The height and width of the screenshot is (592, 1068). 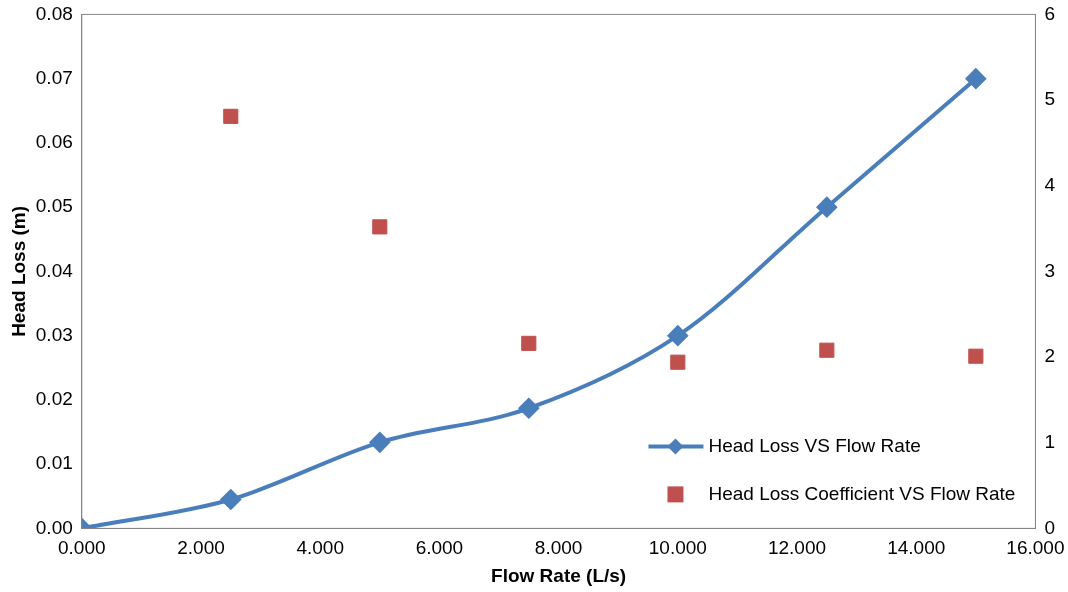 What do you see at coordinates (558, 548) in the screenshot?
I see `x-tick-label: 8.000` at bounding box center [558, 548].